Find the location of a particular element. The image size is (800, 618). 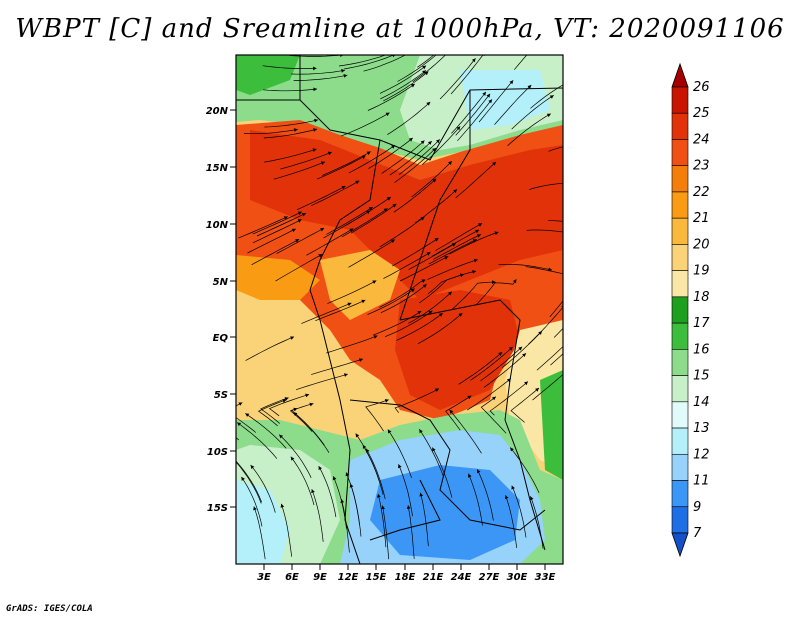

colorbar-level-label: 18 is located at coordinates (701, 297).